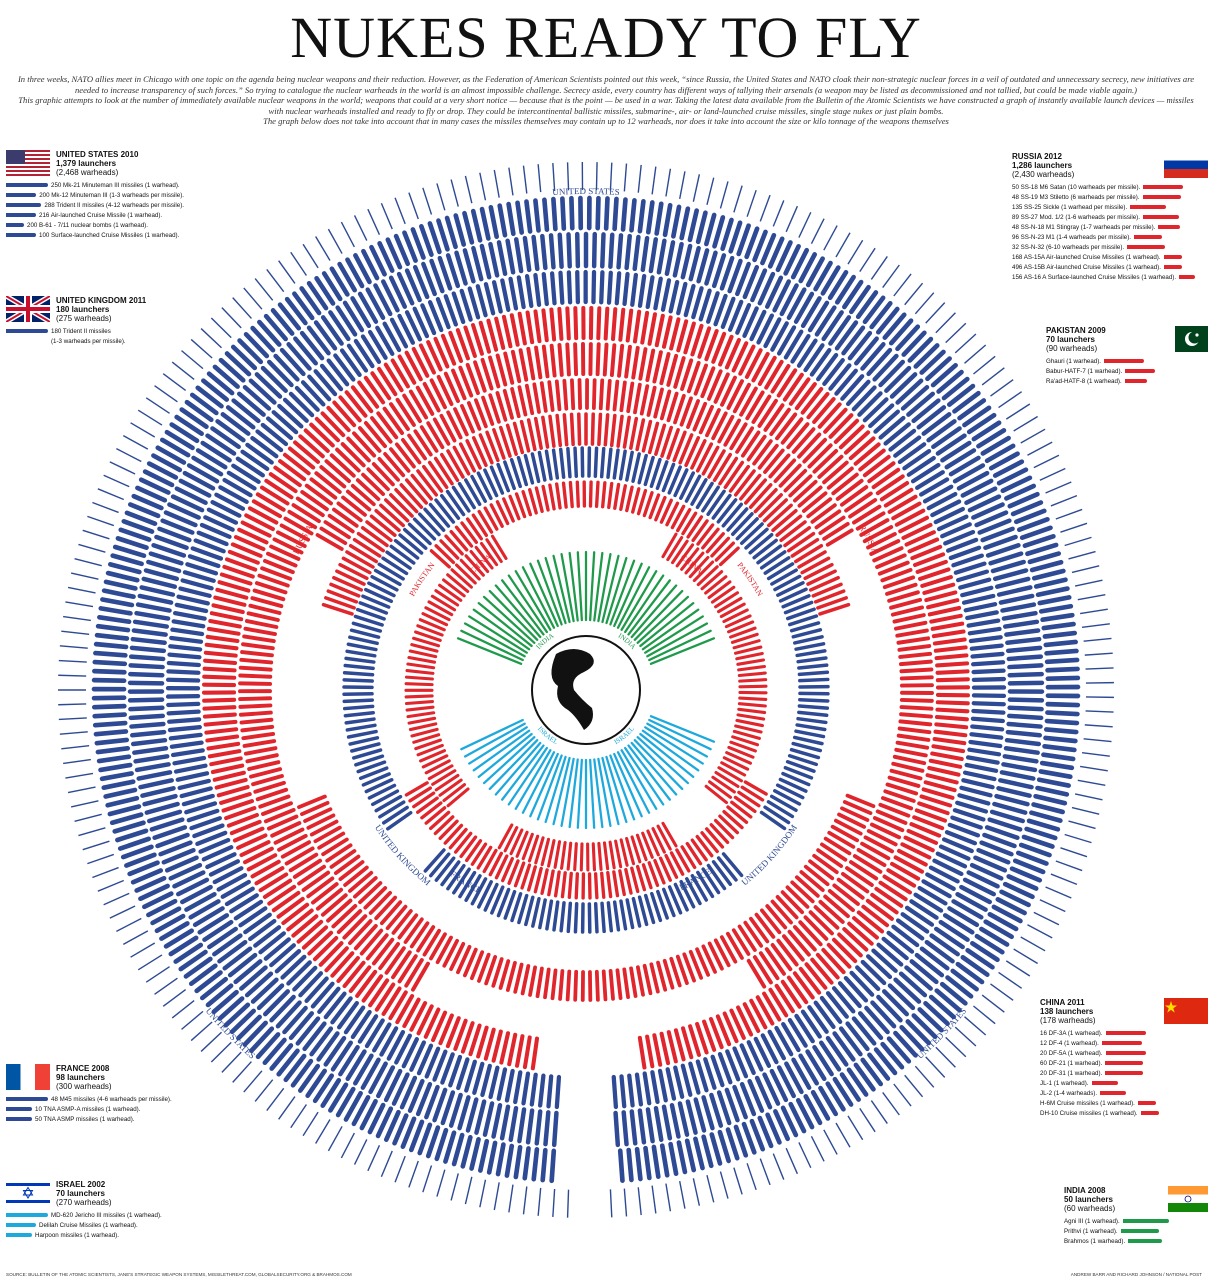 The image size is (1212, 1280). I want to click on label-united-kingdom: UNITED KINGDOM, so click(403, 855).